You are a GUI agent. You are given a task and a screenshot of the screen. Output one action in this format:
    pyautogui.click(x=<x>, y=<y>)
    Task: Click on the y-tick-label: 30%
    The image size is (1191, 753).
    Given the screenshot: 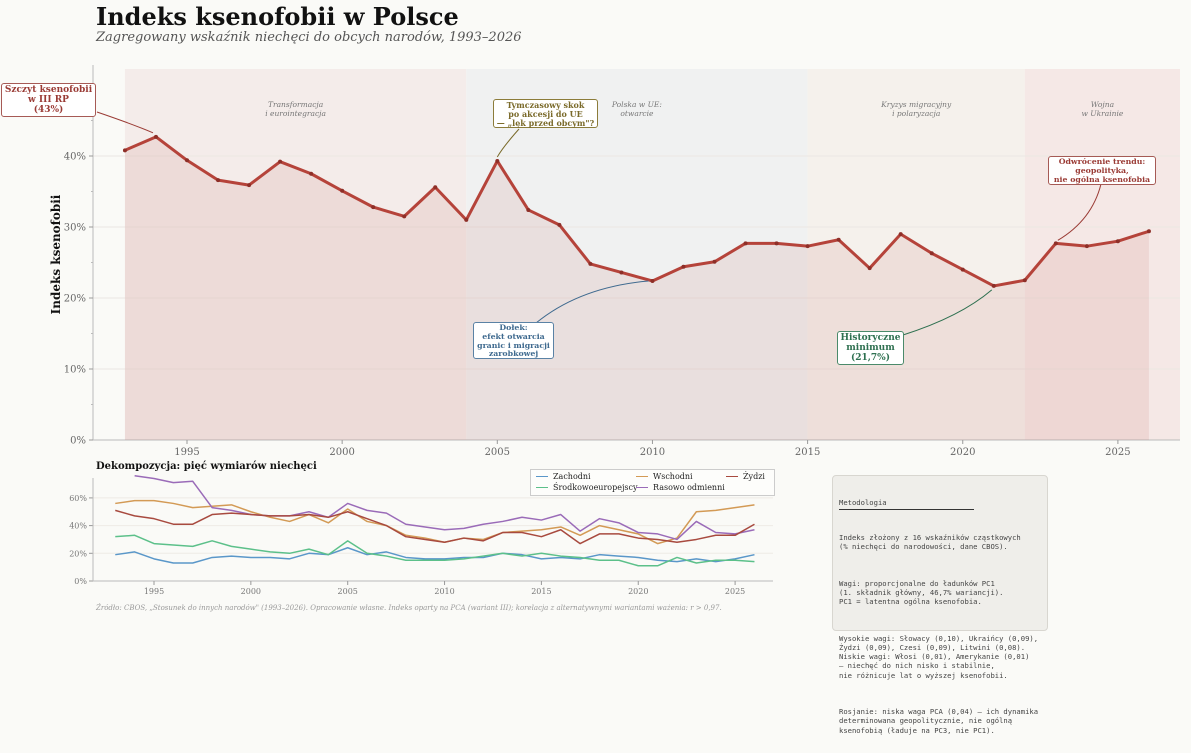 What is the action you would take?
    pyautogui.click(x=75, y=228)
    